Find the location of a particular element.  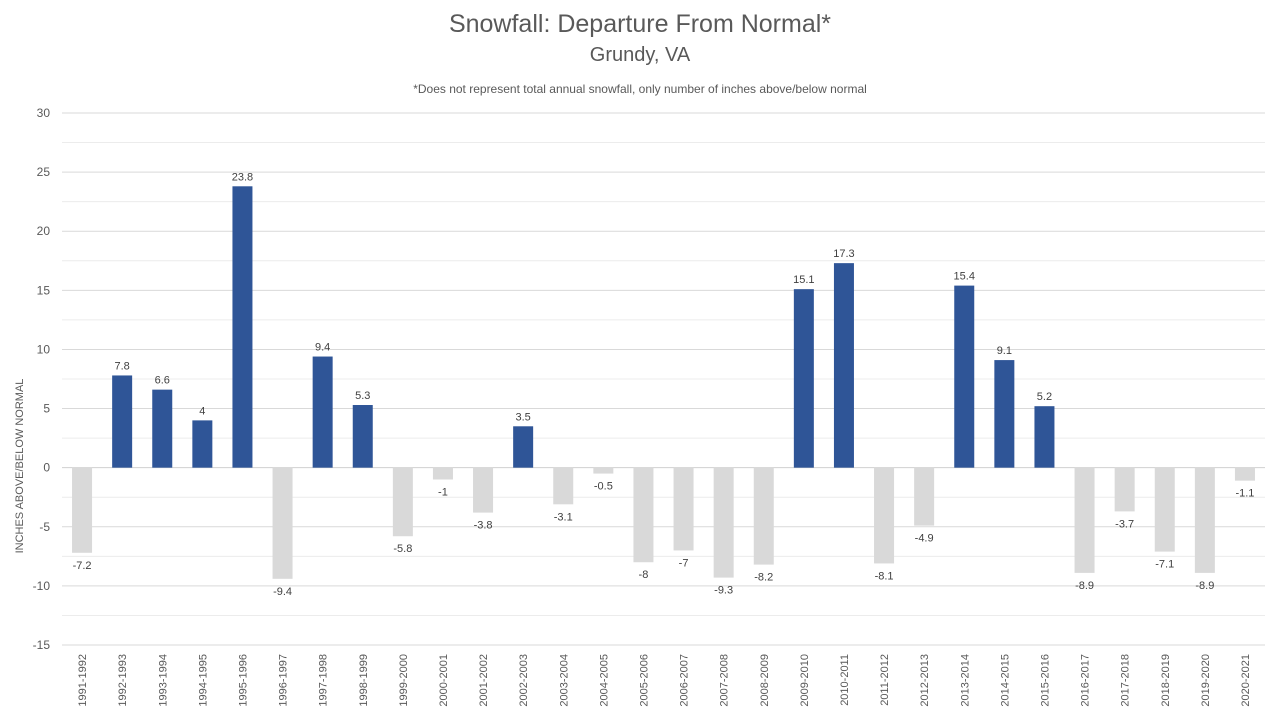

x-tick-label: 2018-2019 is located at coordinates (1166, 680).